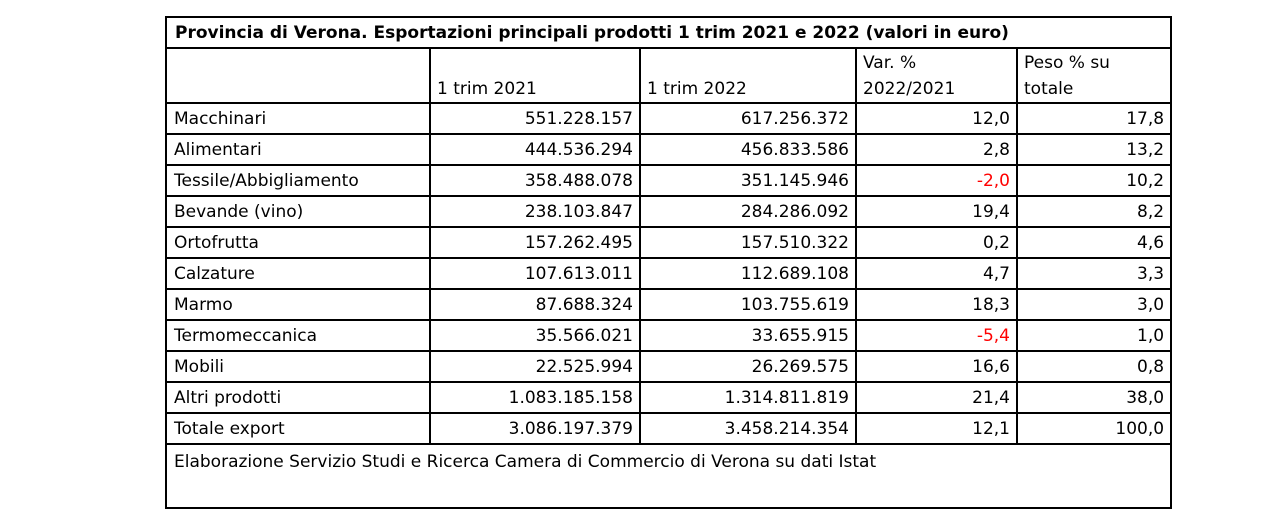  I want to click on cell-1-trim-2021: 157.262.495, so click(535, 242).